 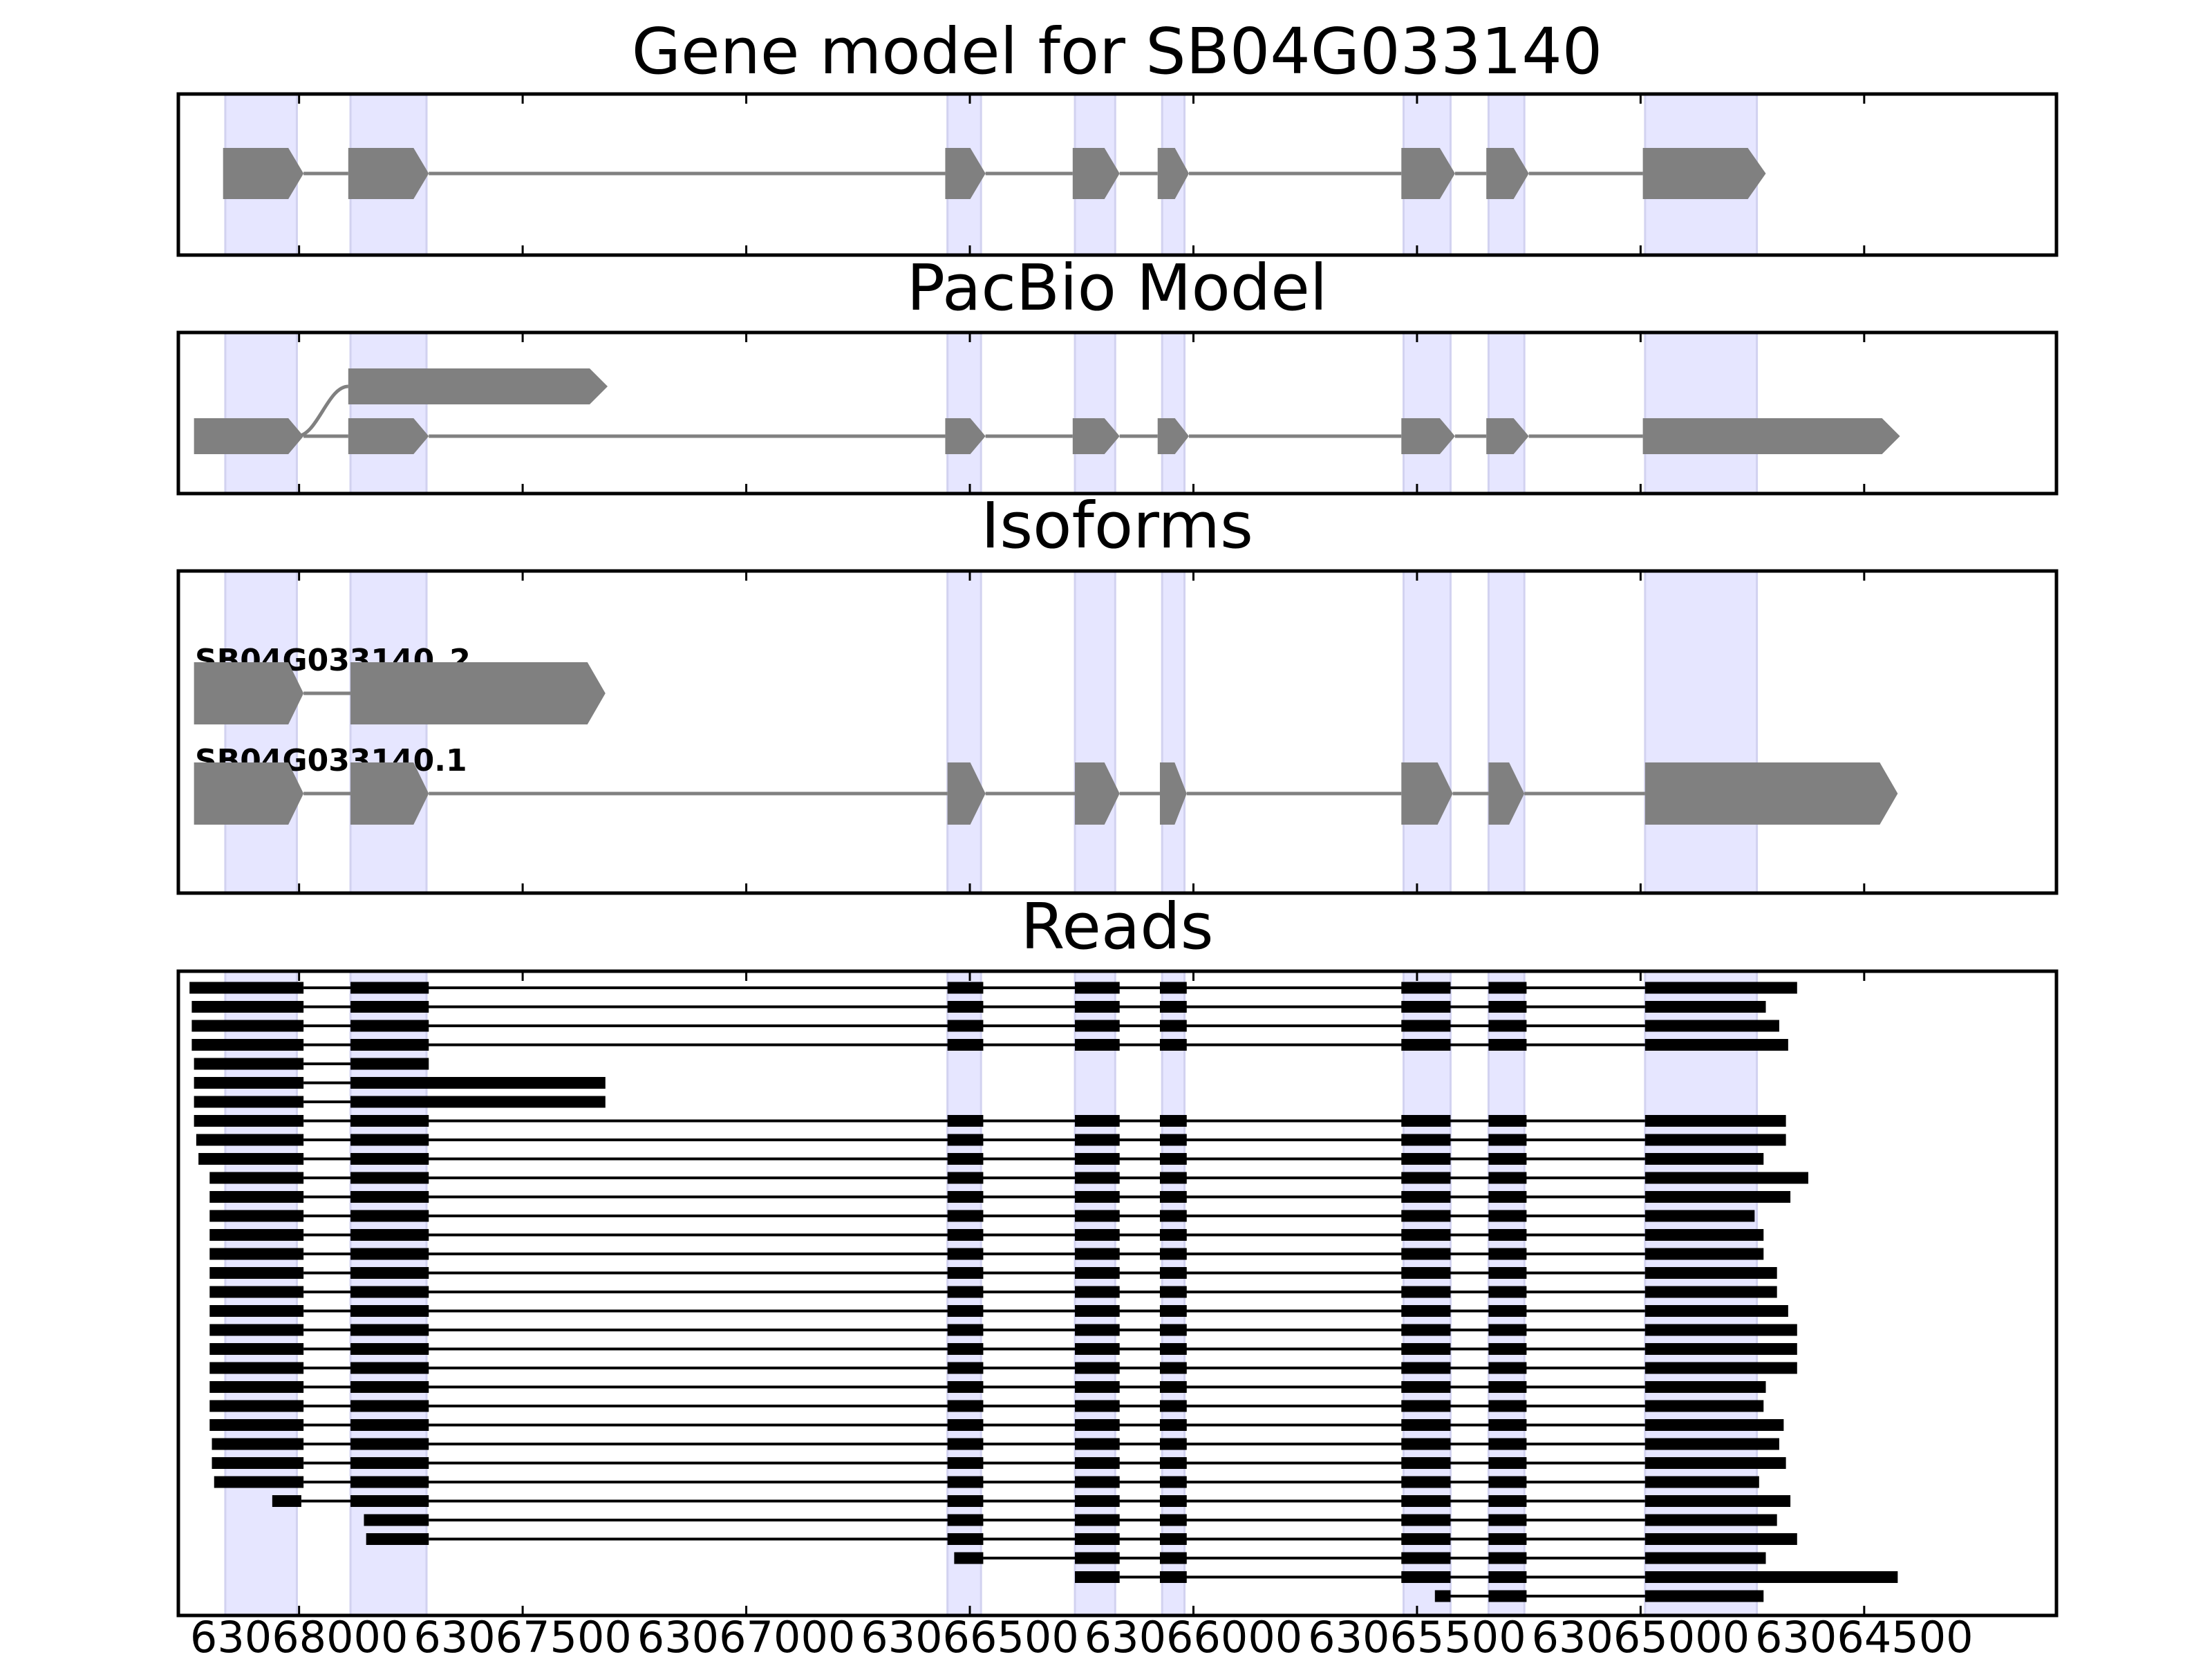 What do you see at coordinates (746, 1635) in the screenshot?
I see `x-tick-label: 63067000` at bounding box center [746, 1635].